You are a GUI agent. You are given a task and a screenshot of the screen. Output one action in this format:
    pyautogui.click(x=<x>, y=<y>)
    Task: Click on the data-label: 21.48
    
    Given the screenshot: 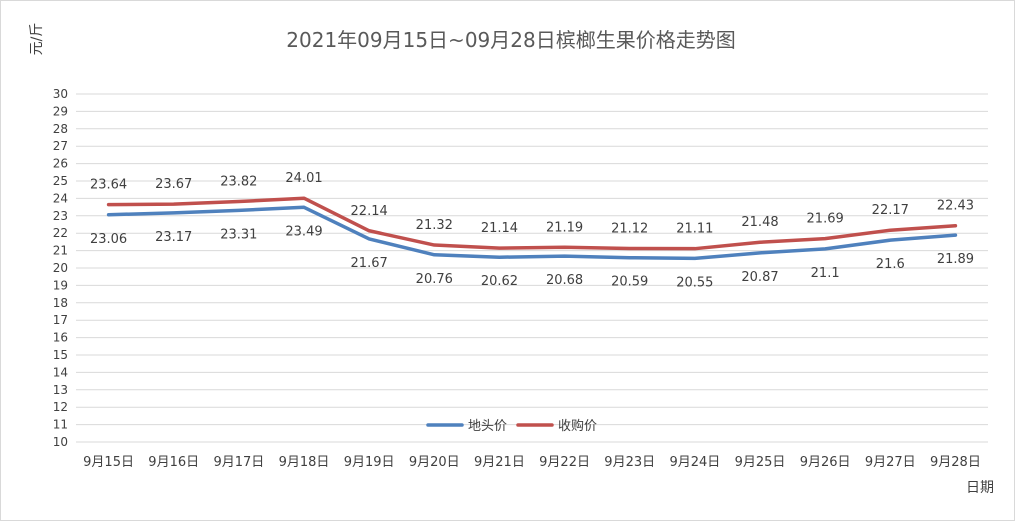 What is the action you would take?
    pyautogui.click(x=759, y=222)
    